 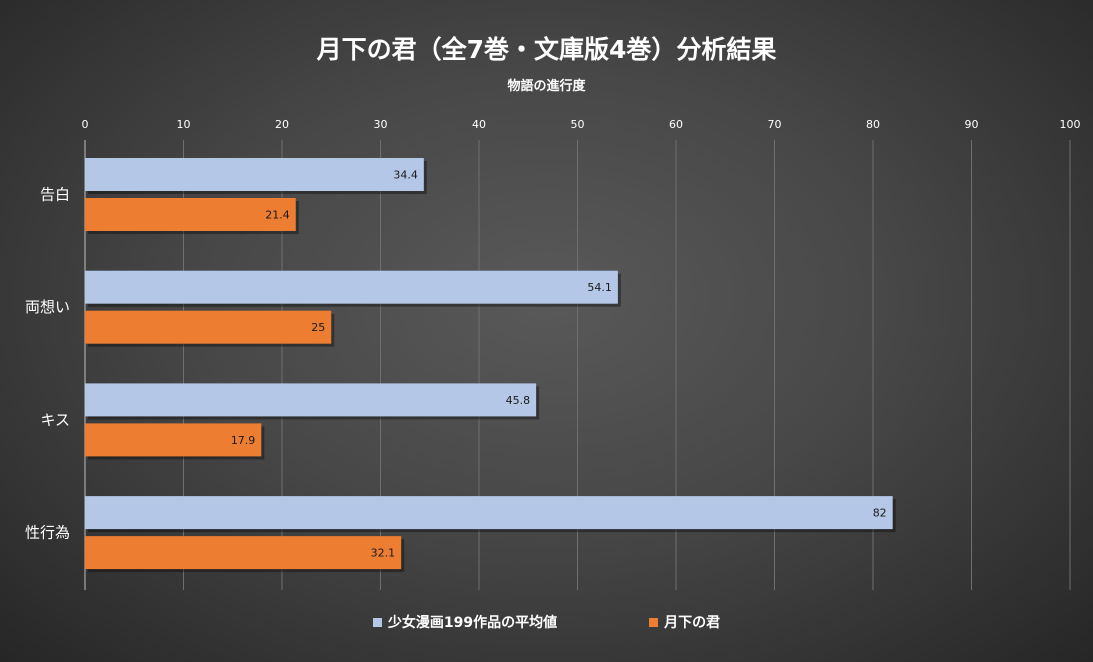 What do you see at coordinates (599, 287) in the screenshot?
I see `data-label: 54.1` at bounding box center [599, 287].